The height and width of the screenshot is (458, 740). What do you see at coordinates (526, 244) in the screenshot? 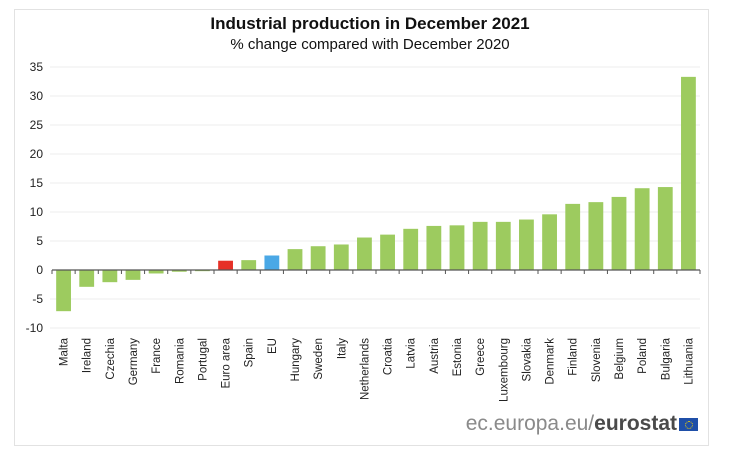
I see `bar-slovakia` at bounding box center [526, 244].